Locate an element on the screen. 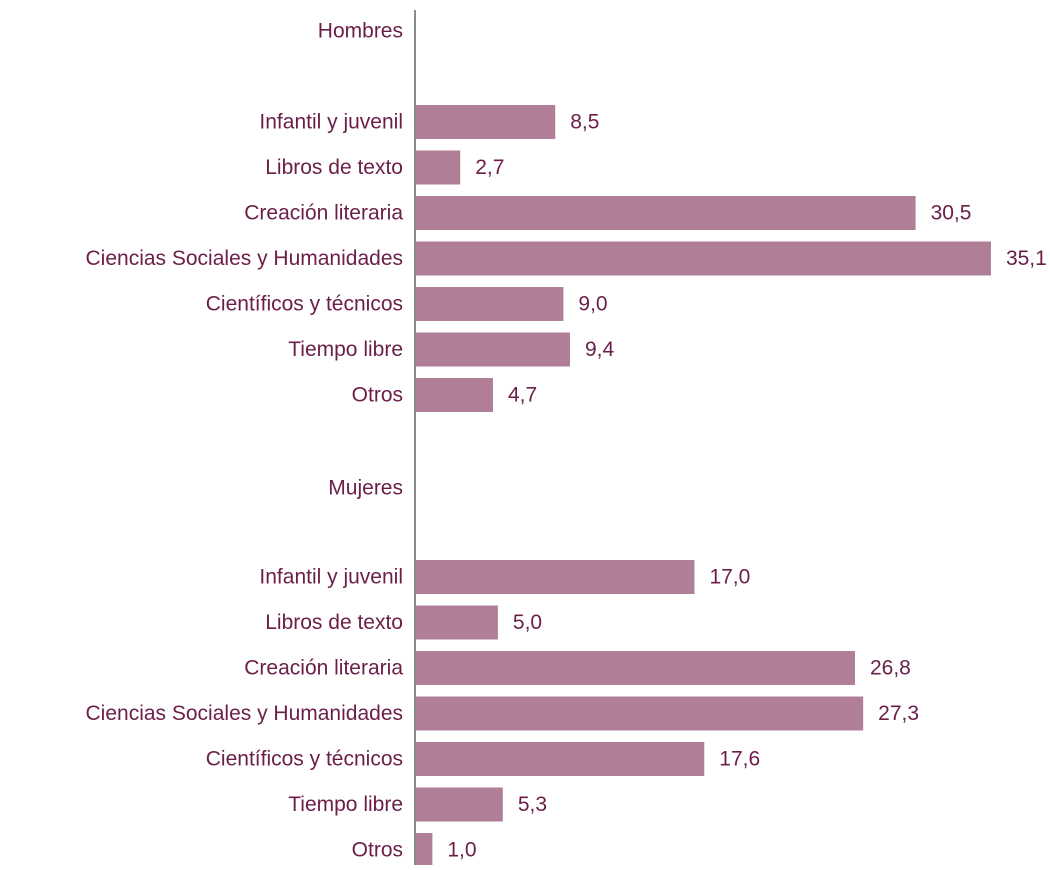 This screenshot has height=870, width=1050. value-label: 1,0 is located at coordinates (461, 850).